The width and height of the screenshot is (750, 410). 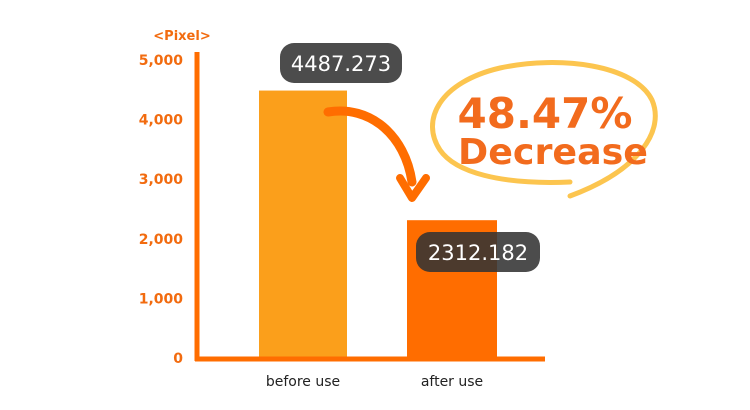 I want to click on data-label: 2312.182, so click(x=478, y=253).